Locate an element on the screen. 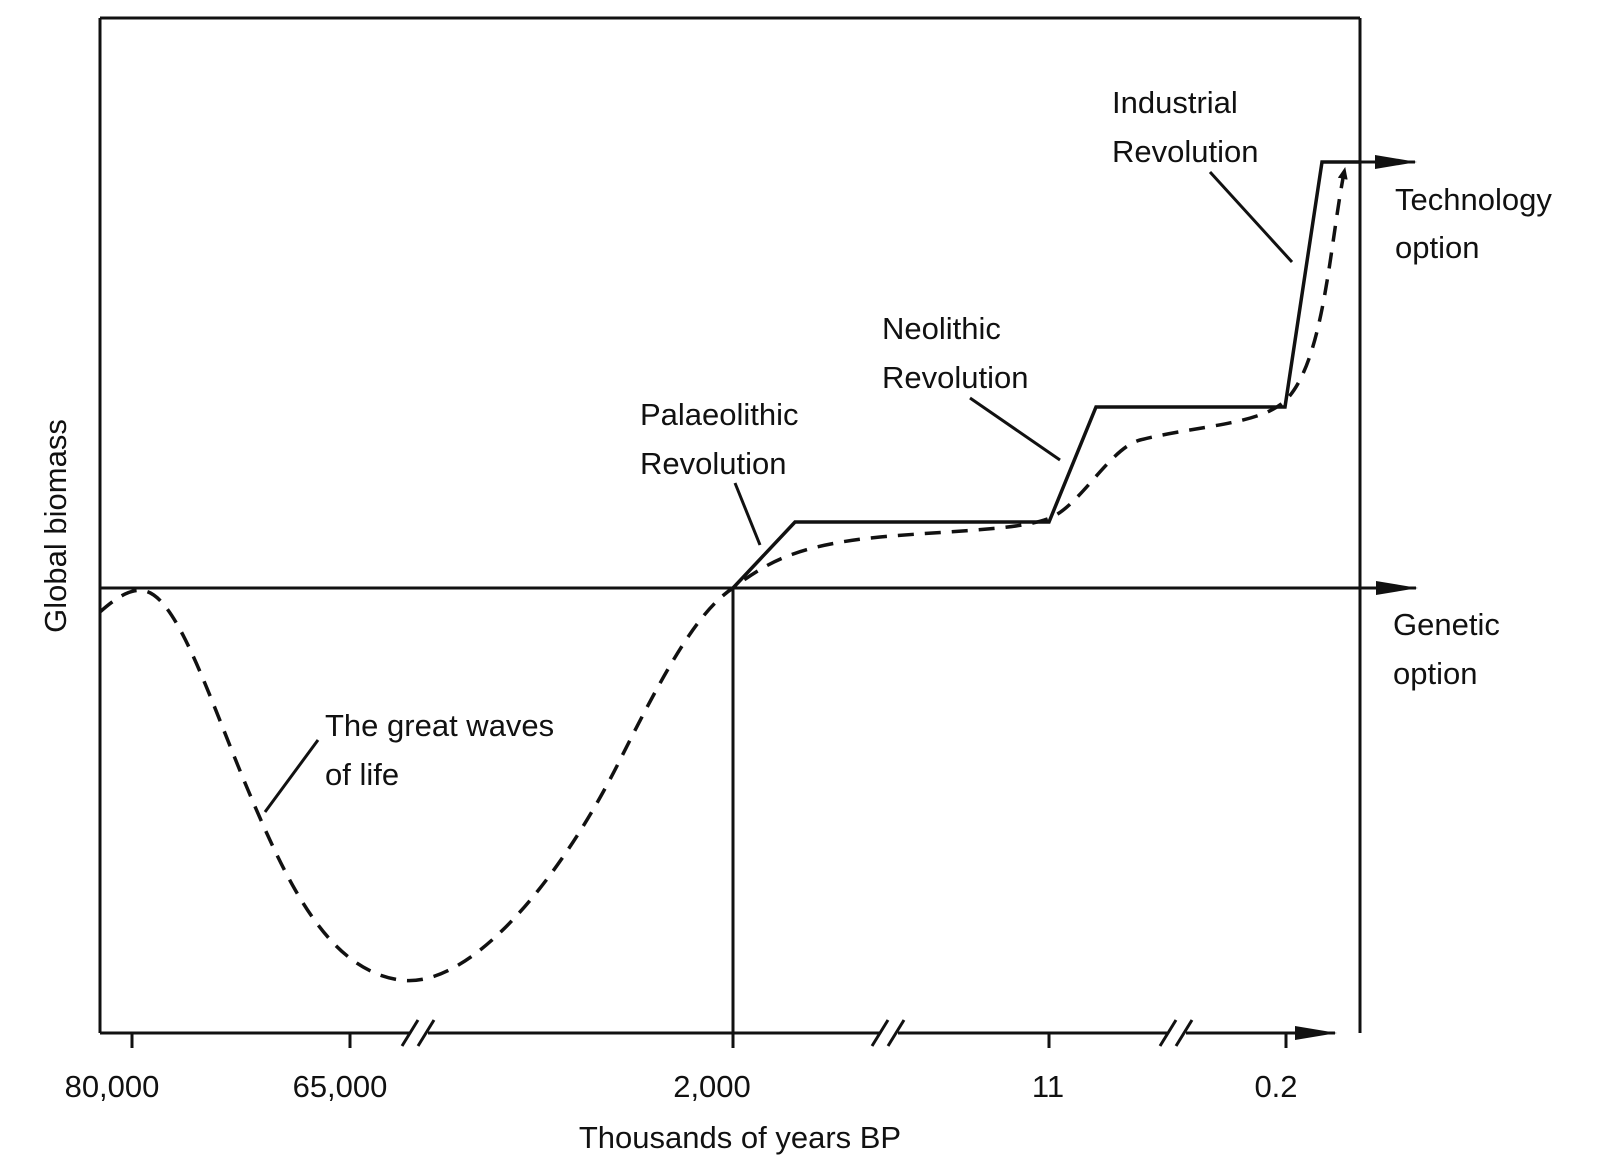  label-industrial-line2: Revolution is located at coordinates (1185, 151).